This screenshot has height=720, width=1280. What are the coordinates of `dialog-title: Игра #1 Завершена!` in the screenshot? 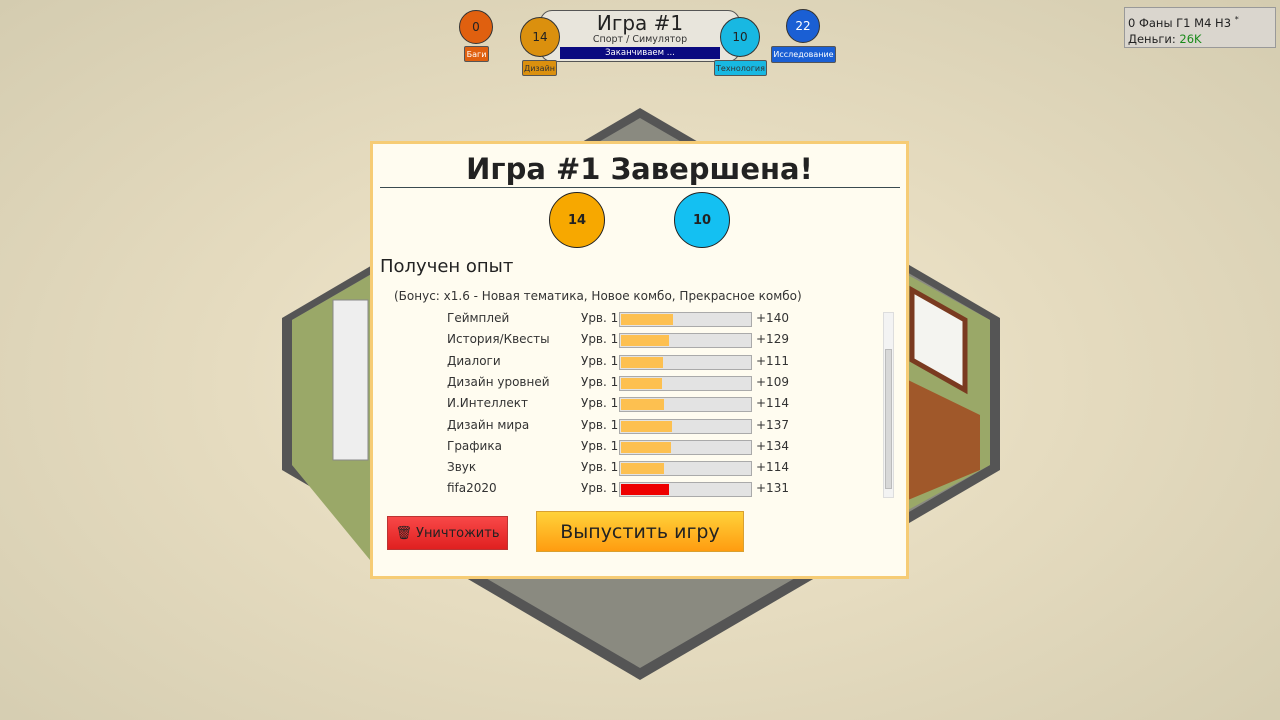 It's located at (639, 169).